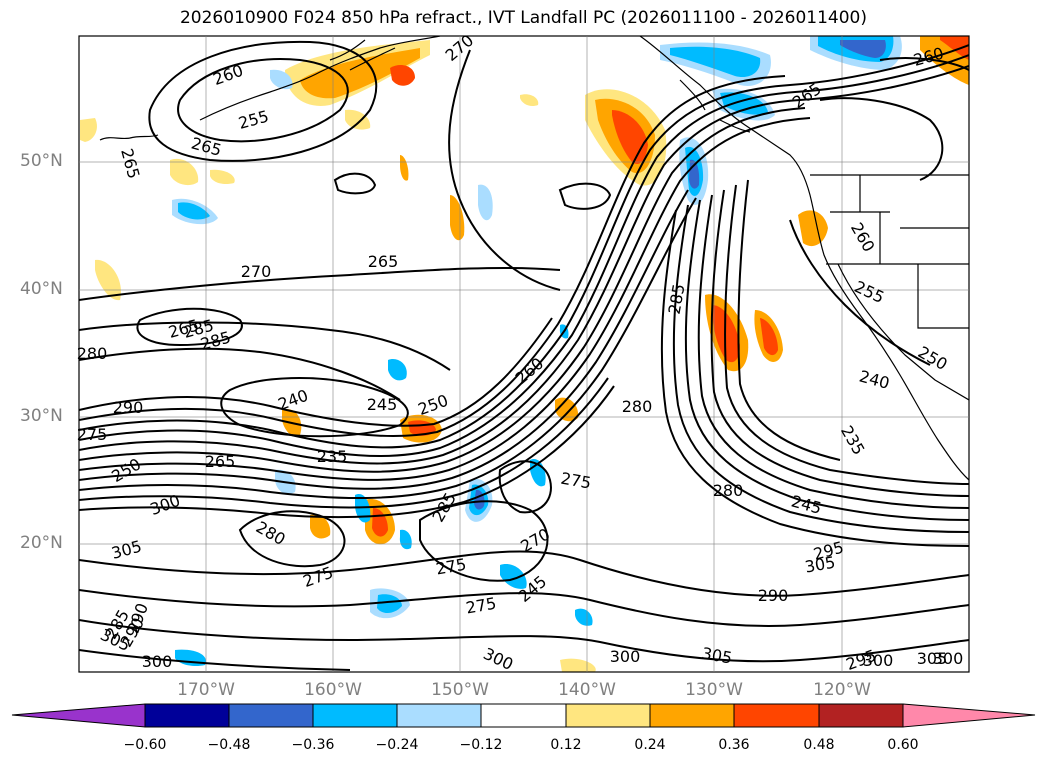 This screenshot has width=1047, height=765. What do you see at coordinates (41, 289) in the screenshot?
I see `latitude-label: 40°N` at bounding box center [41, 289].